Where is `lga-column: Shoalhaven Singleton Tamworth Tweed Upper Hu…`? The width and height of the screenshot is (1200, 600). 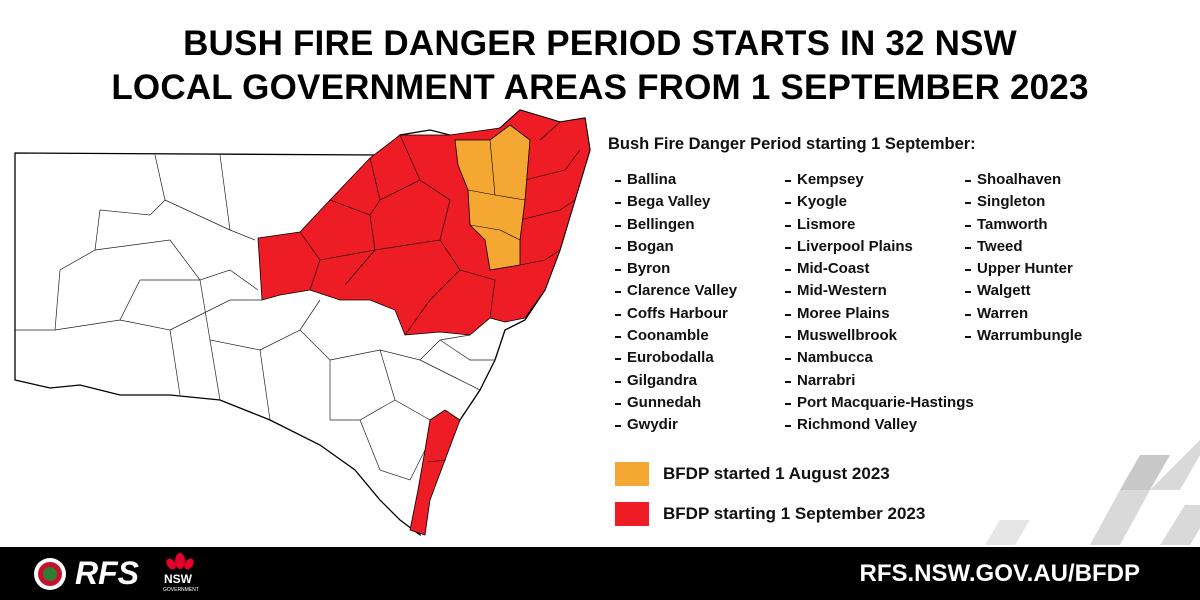 lga-column: Shoalhaven Singleton Tamworth Tweed Upper Hu… is located at coordinates (1023, 260).